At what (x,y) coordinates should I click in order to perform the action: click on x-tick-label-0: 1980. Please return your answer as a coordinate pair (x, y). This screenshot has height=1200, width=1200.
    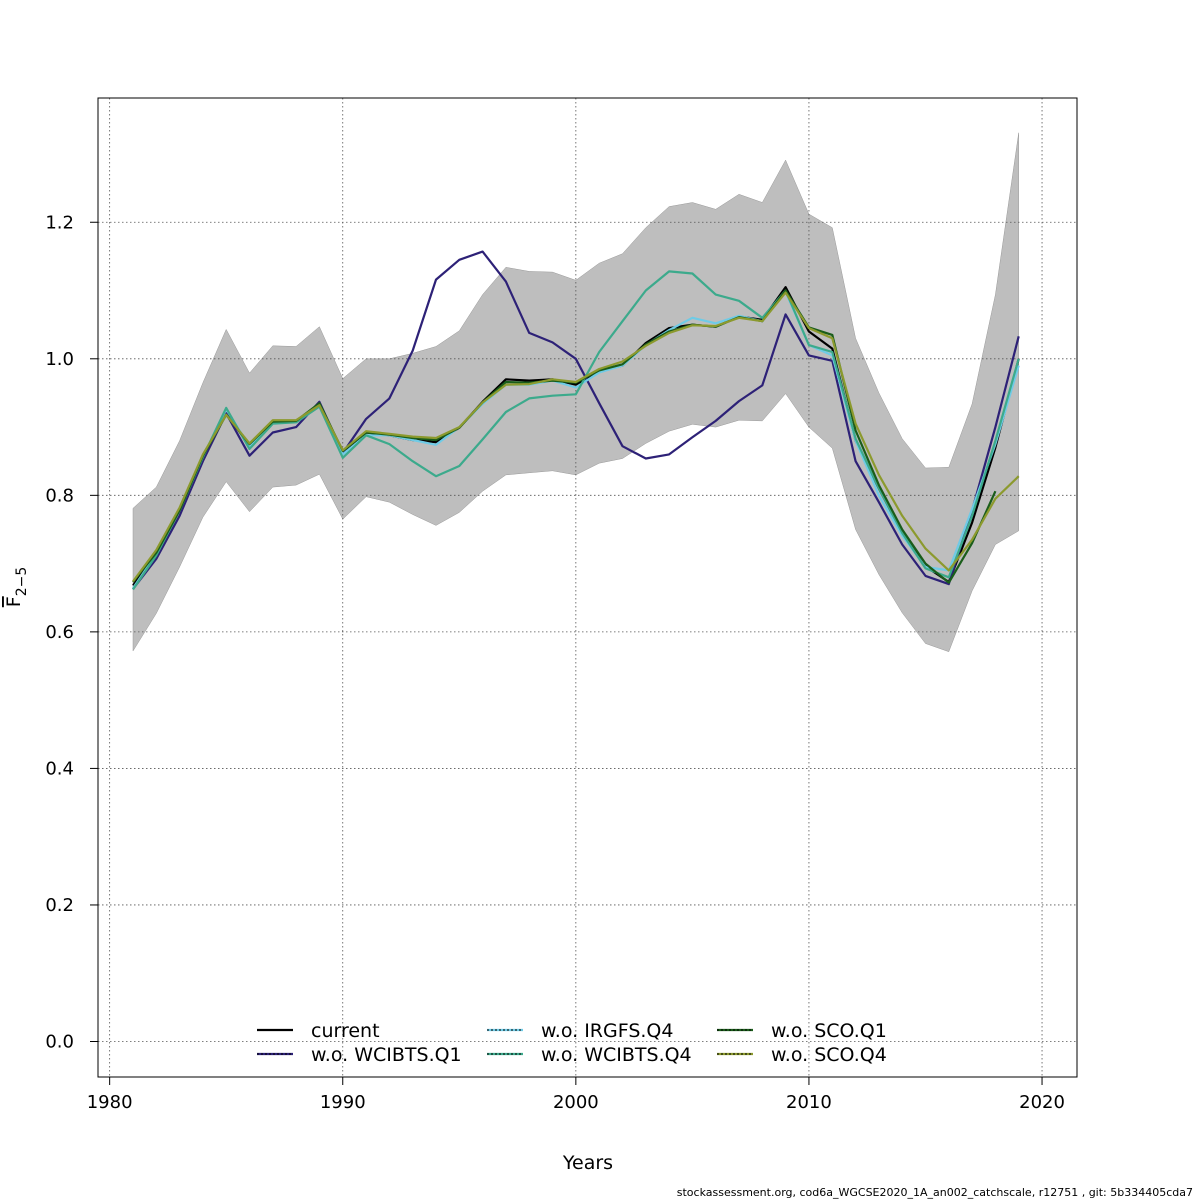
    Looking at the image, I should click on (110, 1102).